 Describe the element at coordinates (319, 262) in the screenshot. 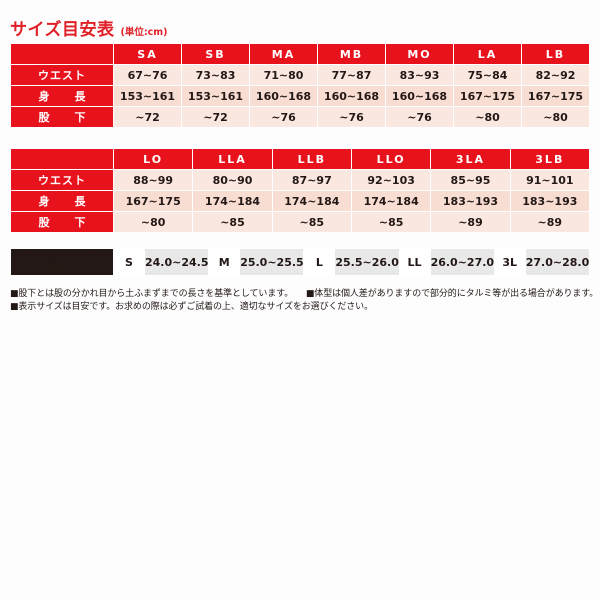

I see `socks-size-l: L` at that location.